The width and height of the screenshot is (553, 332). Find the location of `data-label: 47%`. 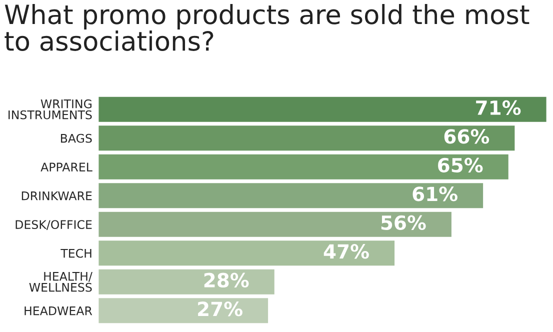

data-label: 47% is located at coordinates (346, 251).